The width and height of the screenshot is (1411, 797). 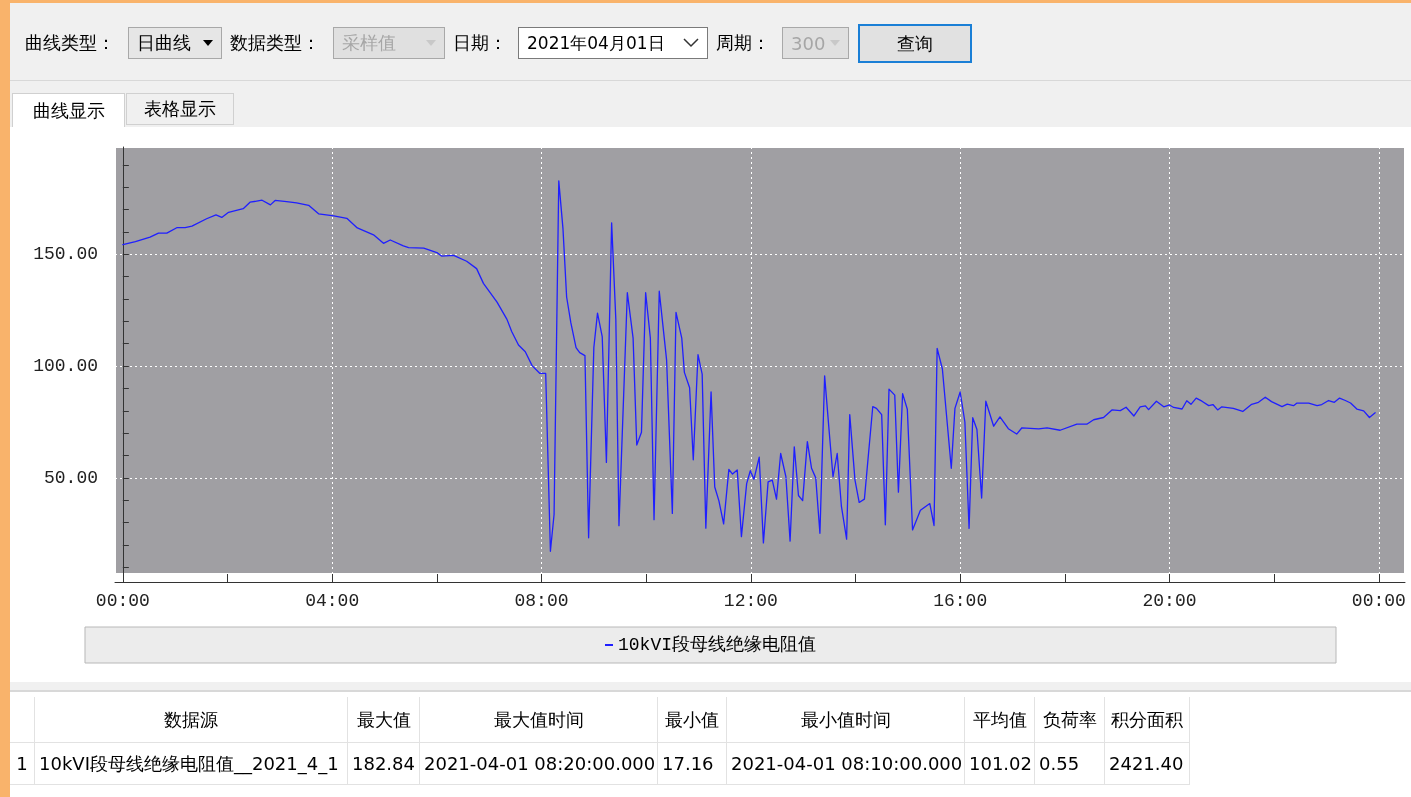 What do you see at coordinates (480, 43) in the screenshot?
I see `text: 日期：` at bounding box center [480, 43].